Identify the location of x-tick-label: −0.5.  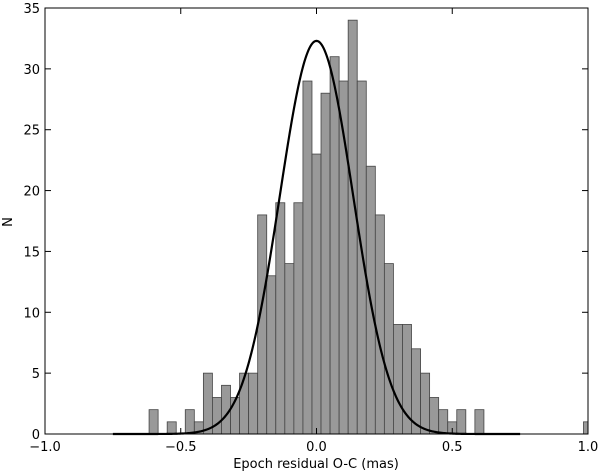
(181, 447).